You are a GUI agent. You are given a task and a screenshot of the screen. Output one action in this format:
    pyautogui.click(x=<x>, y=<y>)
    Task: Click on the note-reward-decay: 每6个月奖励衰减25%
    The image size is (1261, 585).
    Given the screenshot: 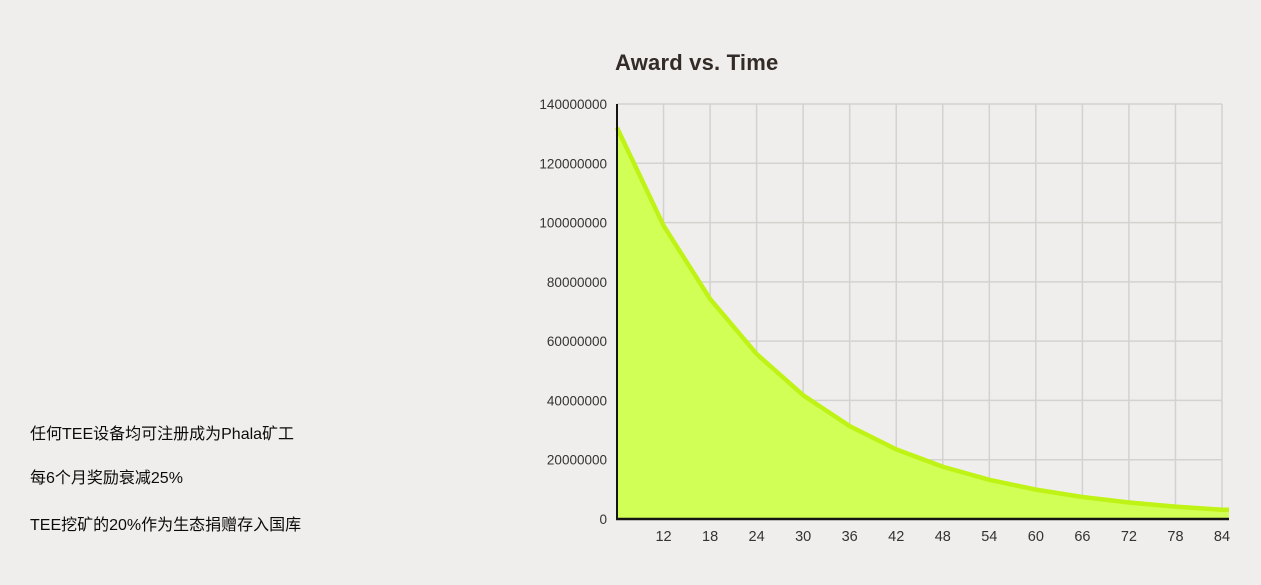 What is the action you would take?
    pyautogui.click(x=106, y=478)
    